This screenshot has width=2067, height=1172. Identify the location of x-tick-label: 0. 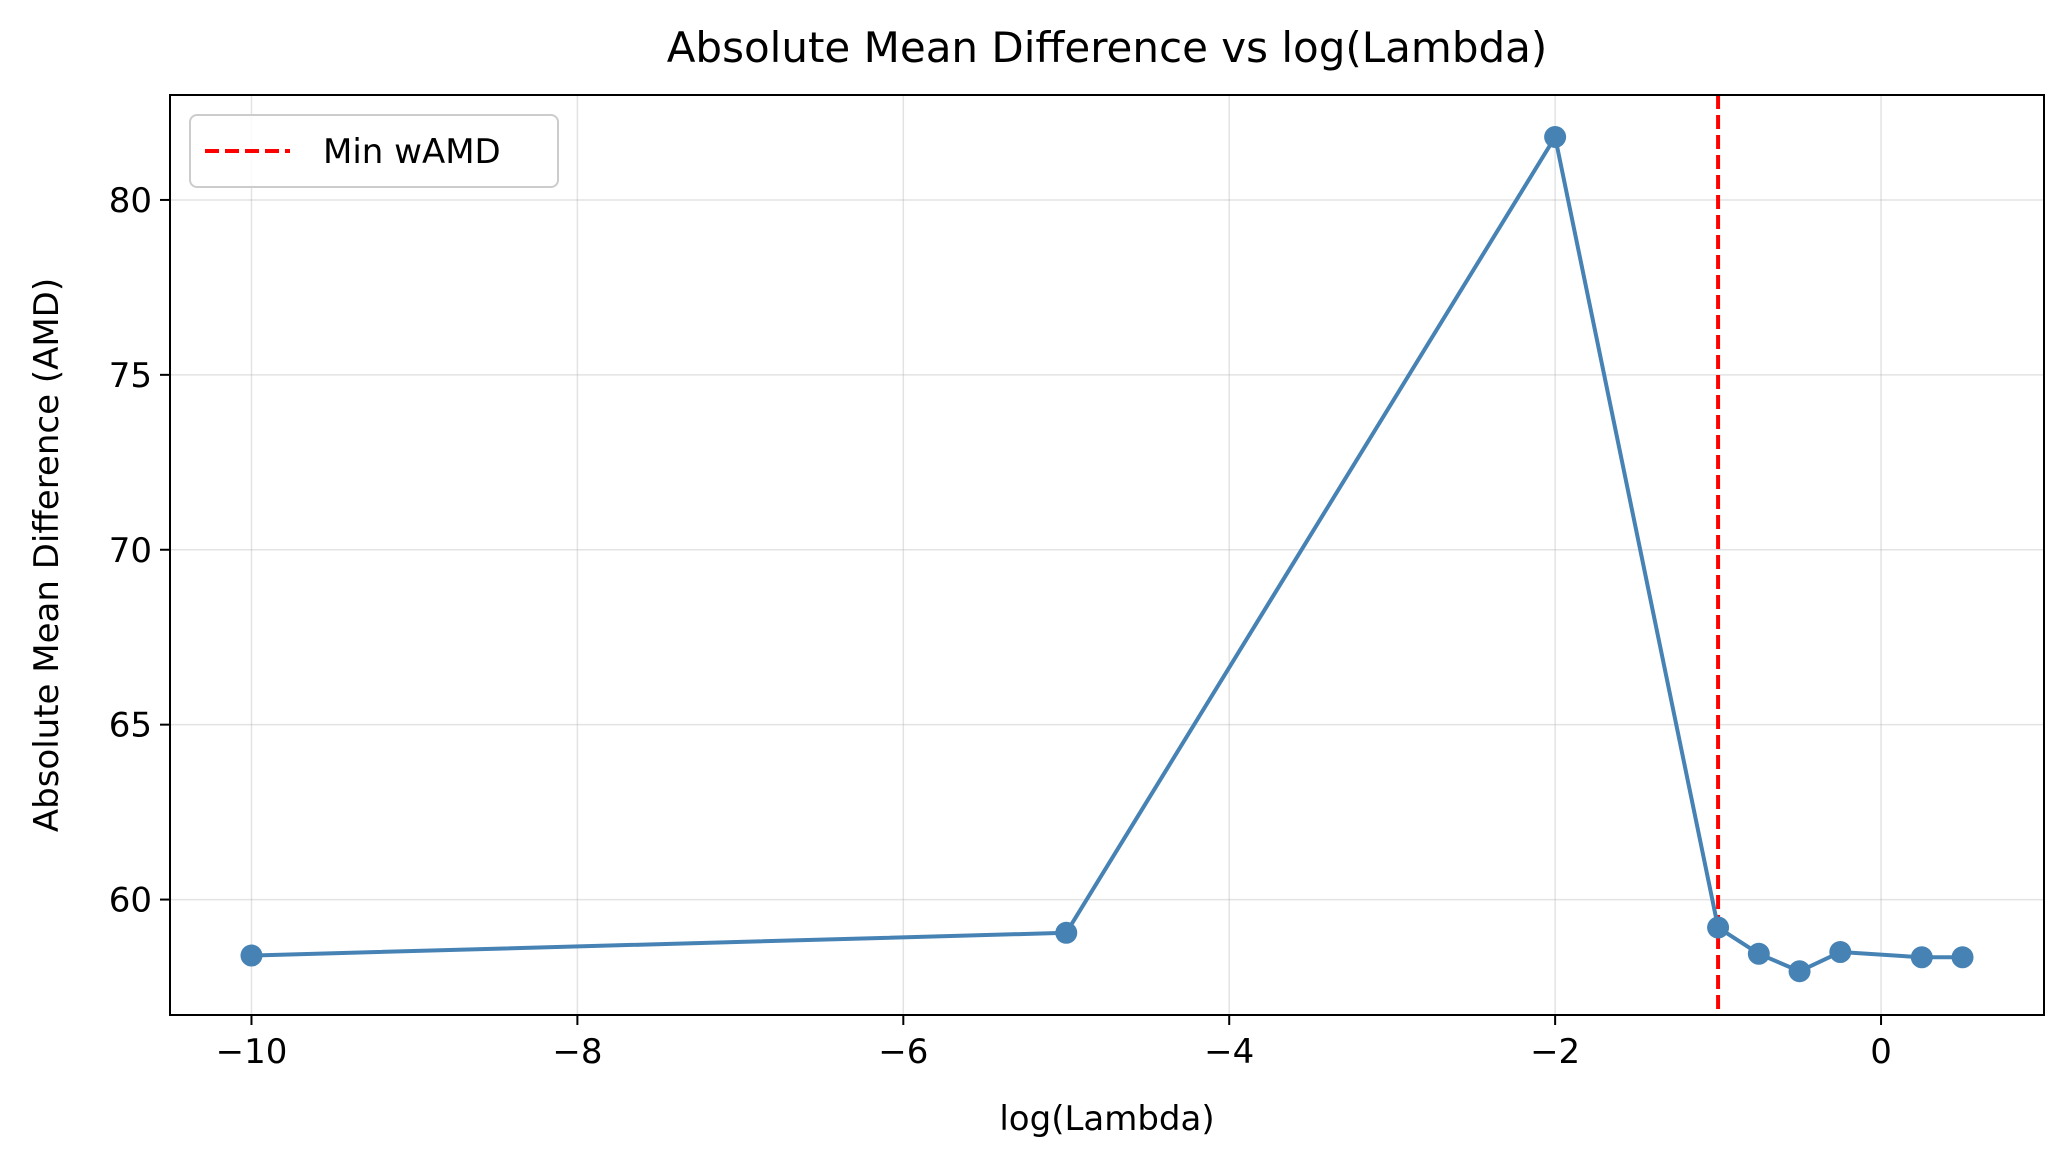
(1881, 1052).